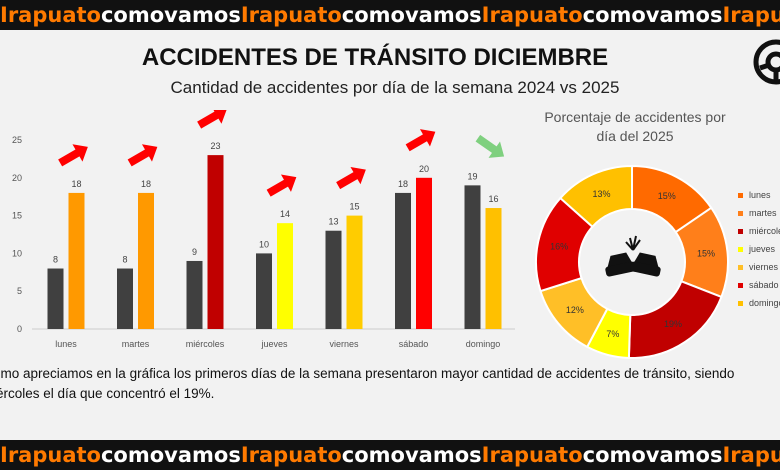 Image resolution: width=780 pixels, height=470 pixels. What do you see at coordinates (602, 194) in the screenshot?
I see `slice-label: 13%` at bounding box center [602, 194].